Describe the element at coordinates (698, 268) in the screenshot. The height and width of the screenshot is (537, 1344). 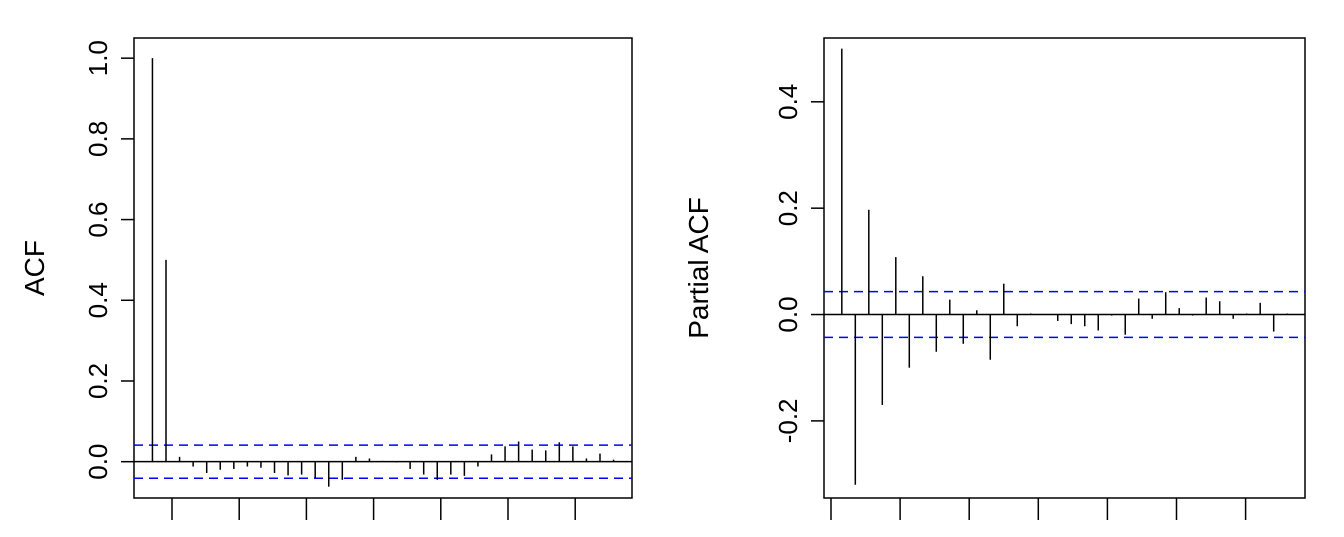
I see `pacf-y-axis-label: Partial ACF` at that location.